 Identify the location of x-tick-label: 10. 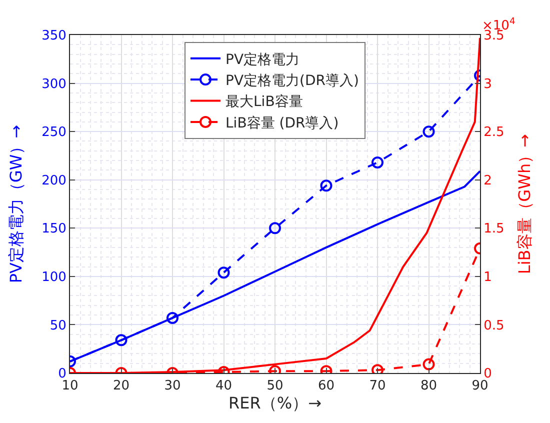
(70, 386).